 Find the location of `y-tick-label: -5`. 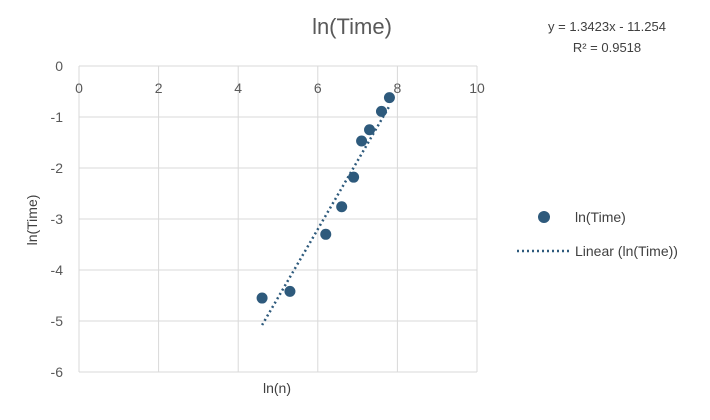

y-tick-label: -5 is located at coordinates (57, 321).